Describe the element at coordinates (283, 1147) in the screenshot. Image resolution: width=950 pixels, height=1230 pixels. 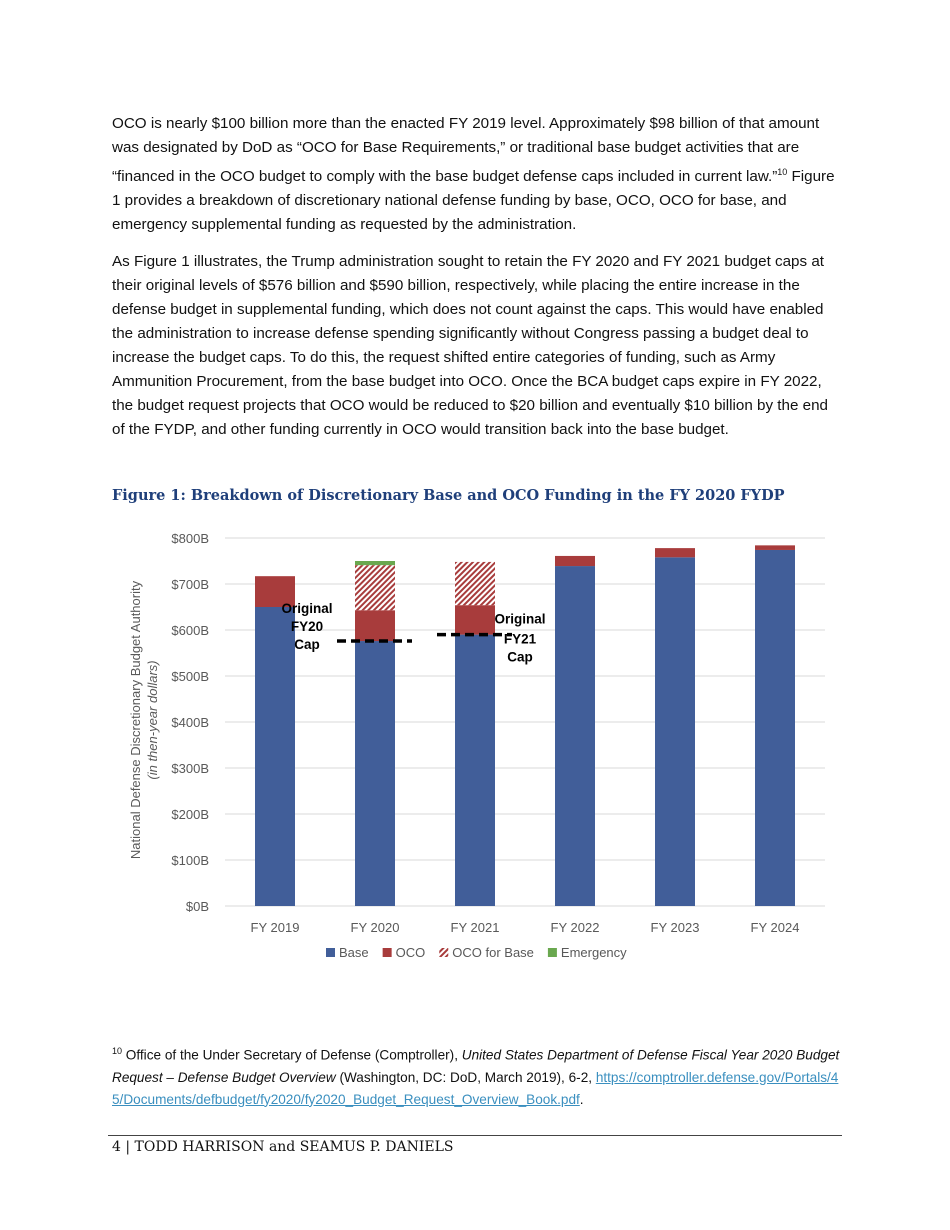
I see `page-footer: 4 | TODD HARRISON and SEAMUS P. DANIELS` at that location.